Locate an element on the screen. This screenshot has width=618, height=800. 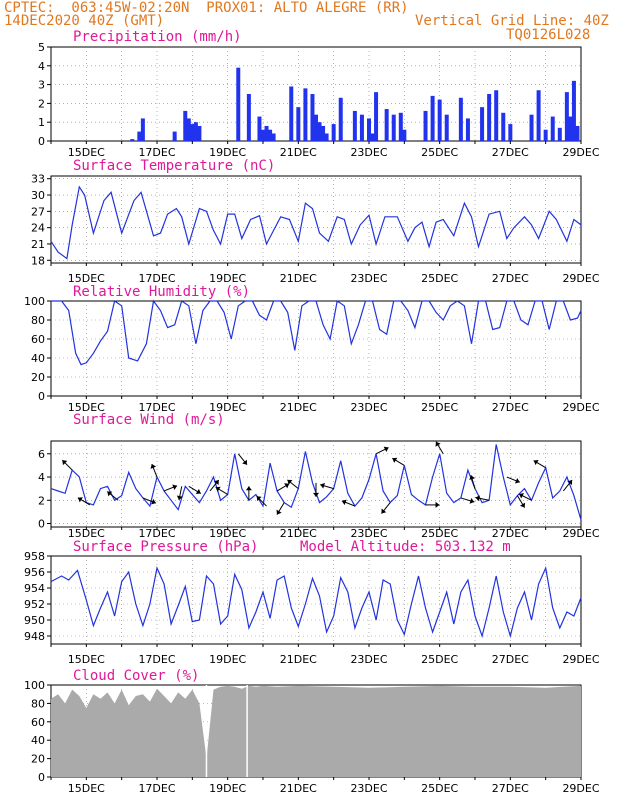
cloud-cover-xtick-label: 19DEC is located at coordinates (227, 788).